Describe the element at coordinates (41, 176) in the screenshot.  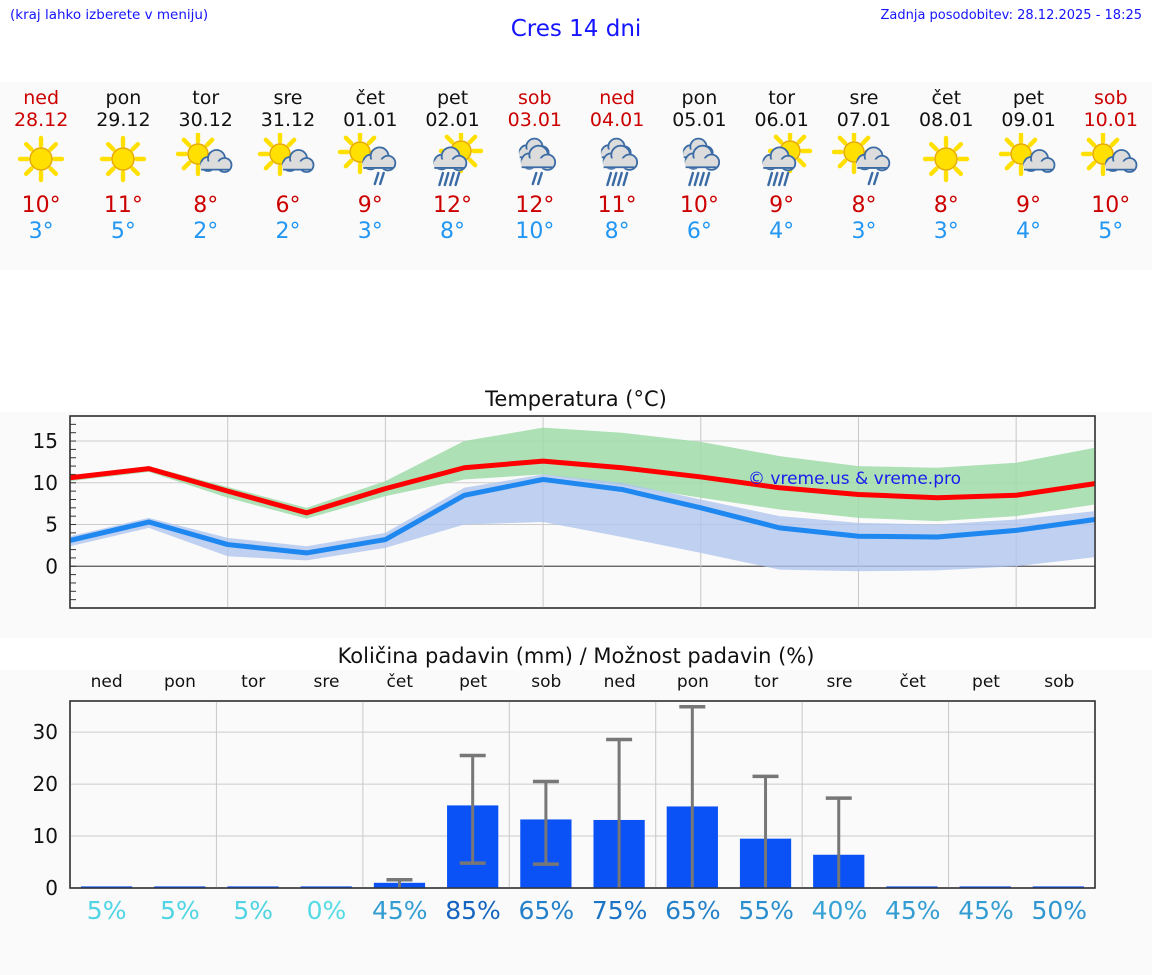
I see `day-column: ned 28.12 10° 3°` at that location.